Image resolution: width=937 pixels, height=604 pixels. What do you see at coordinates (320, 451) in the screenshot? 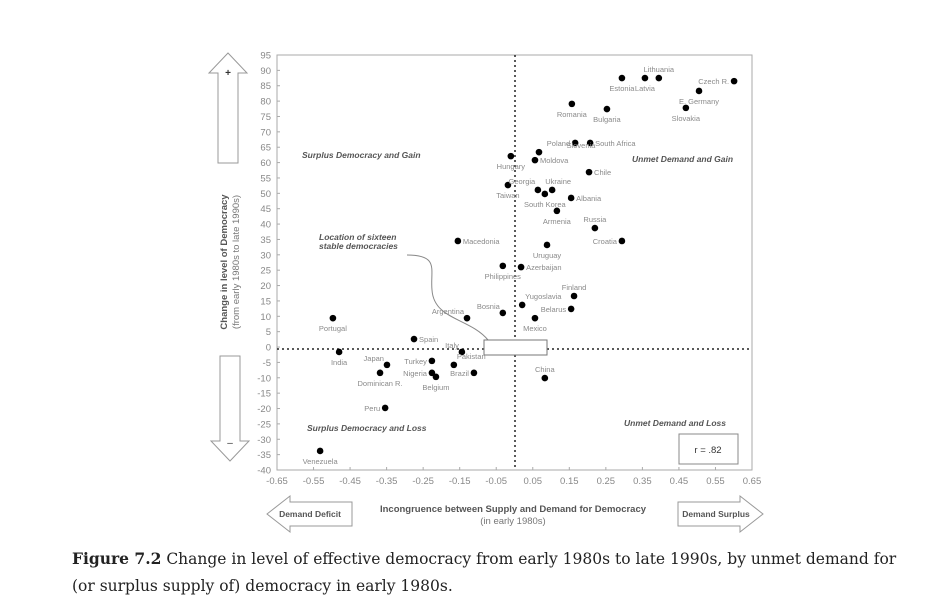
I see `data-point-venezuela` at bounding box center [320, 451].